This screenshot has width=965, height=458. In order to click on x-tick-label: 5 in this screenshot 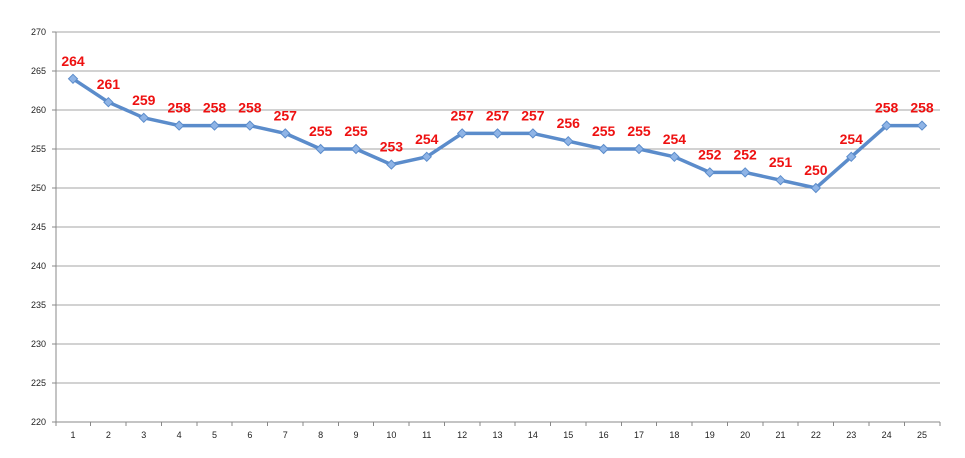, I will do `click(214, 435)`.